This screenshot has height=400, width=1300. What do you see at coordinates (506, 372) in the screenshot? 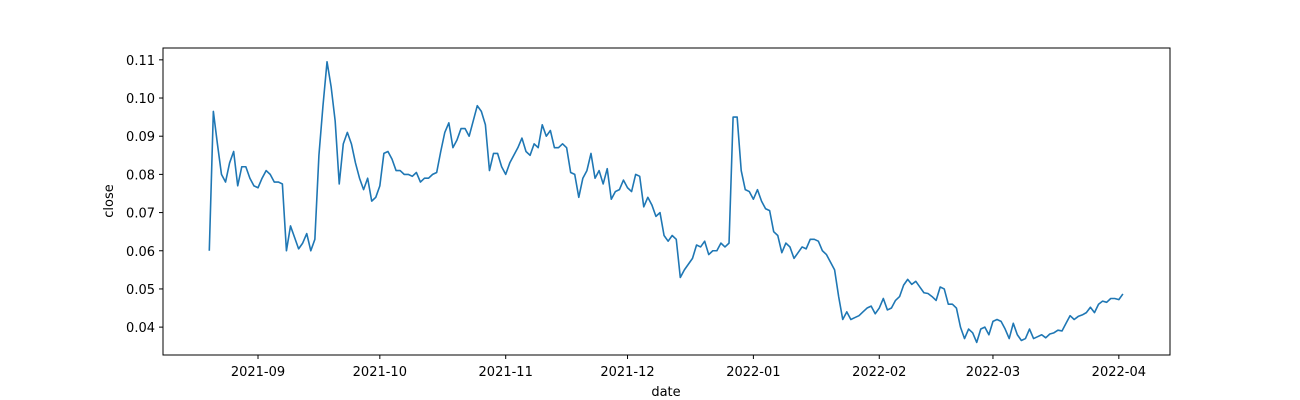
I see `x-tick-label: 2021-11` at bounding box center [506, 372].